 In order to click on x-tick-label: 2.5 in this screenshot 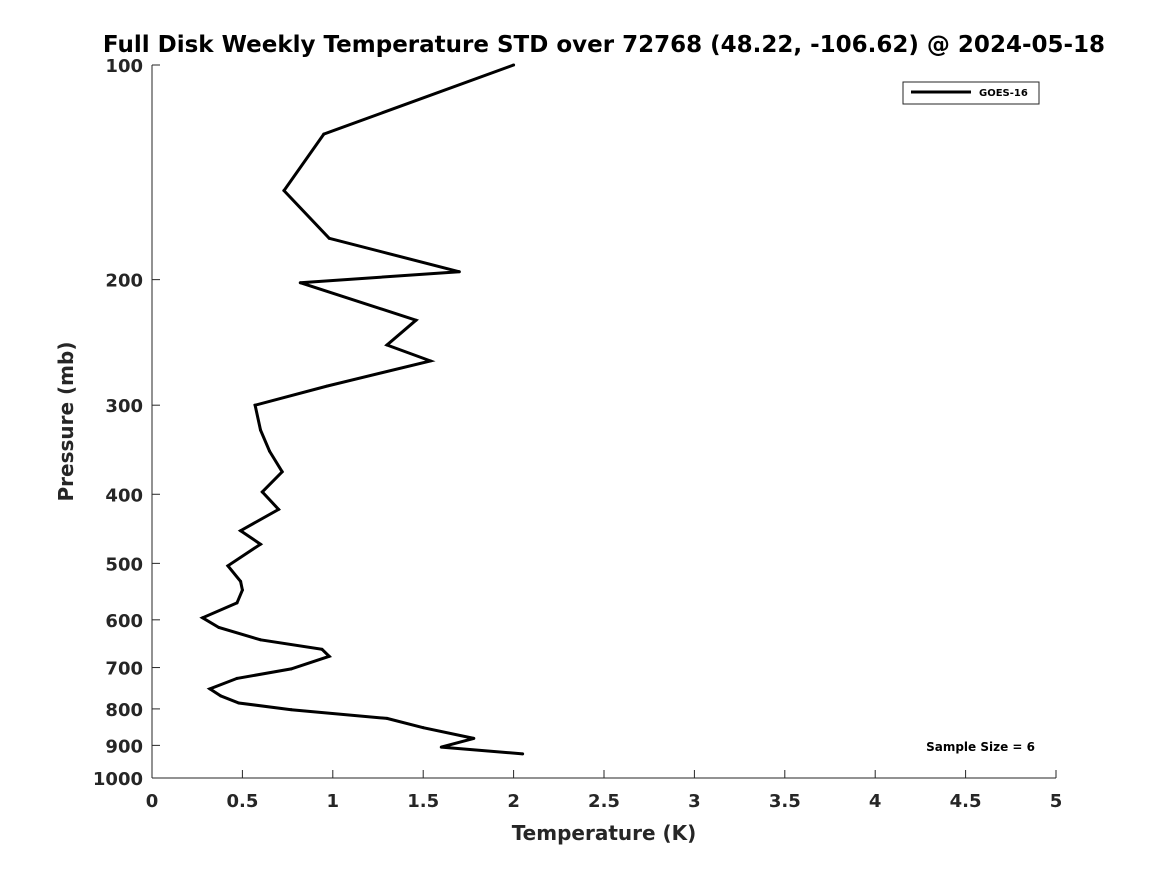, I will do `click(604, 801)`.